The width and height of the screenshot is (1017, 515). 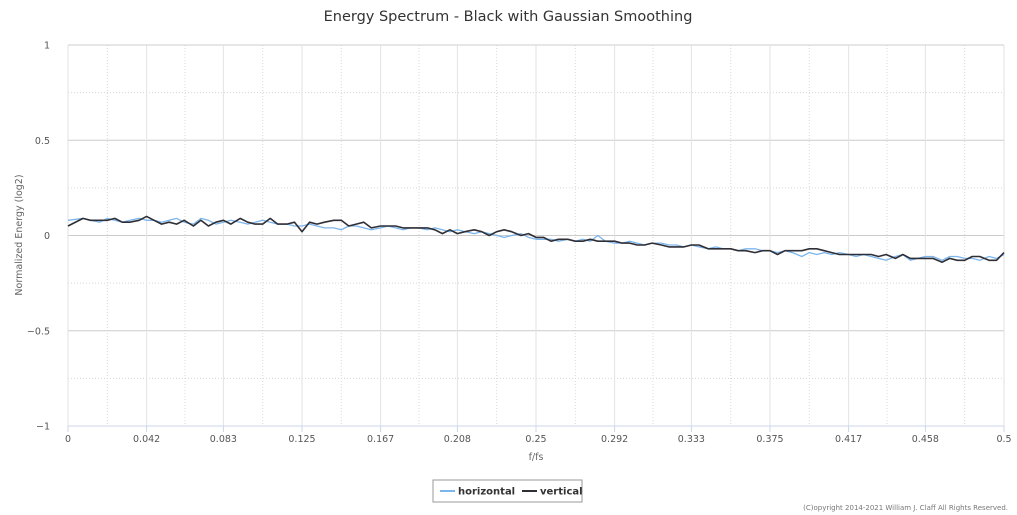 What do you see at coordinates (43, 427) in the screenshot?
I see `y-tick-label: −1` at bounding box center [43, 427].